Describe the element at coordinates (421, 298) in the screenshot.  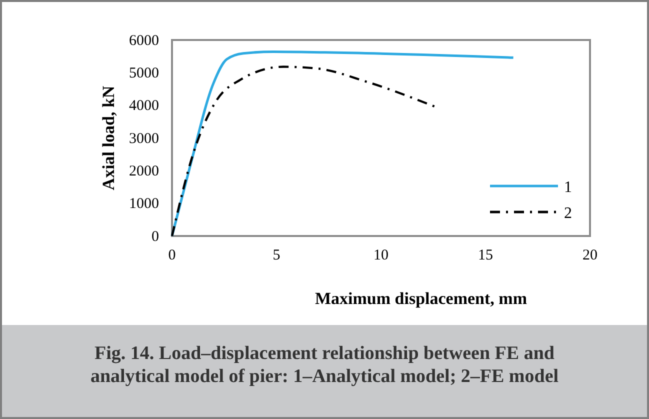
I see `x-axis-title: Maximum displacement, mm` at that location.